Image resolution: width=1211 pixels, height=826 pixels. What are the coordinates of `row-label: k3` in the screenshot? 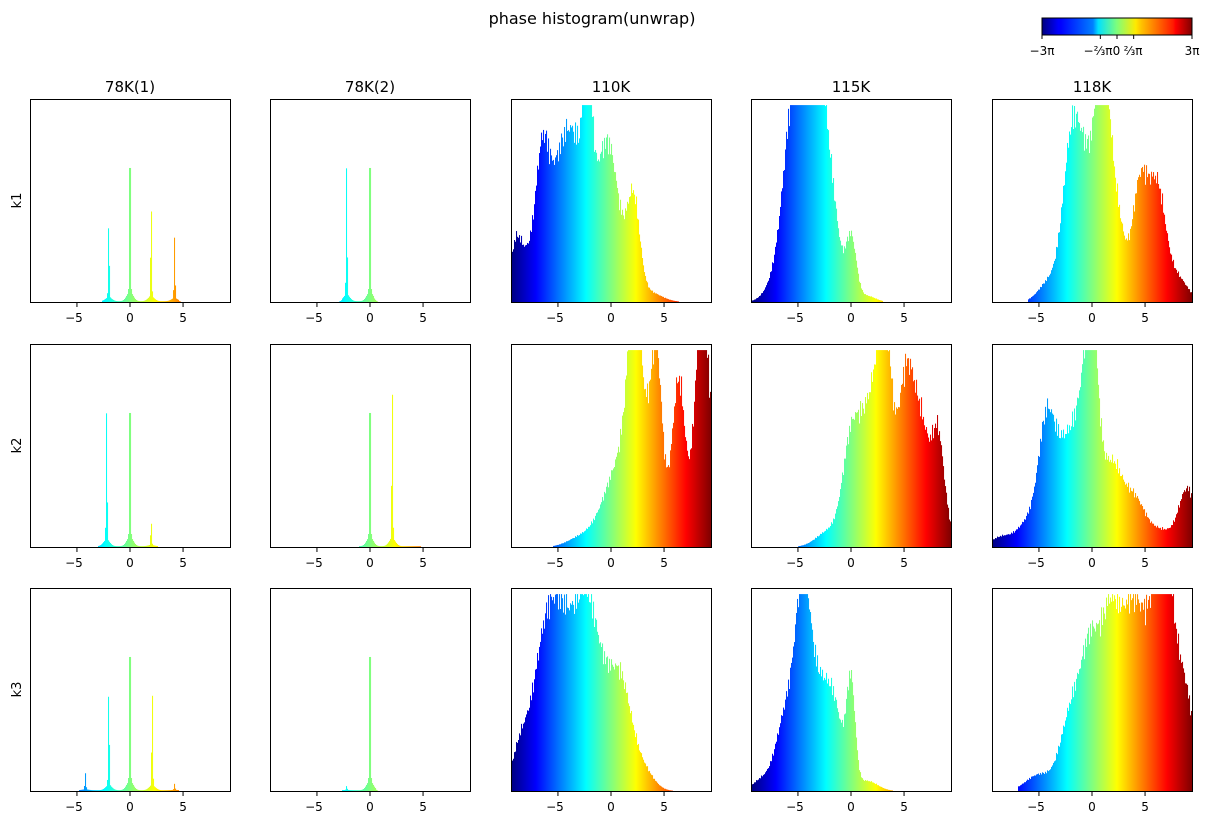 It's located at (17, 690).